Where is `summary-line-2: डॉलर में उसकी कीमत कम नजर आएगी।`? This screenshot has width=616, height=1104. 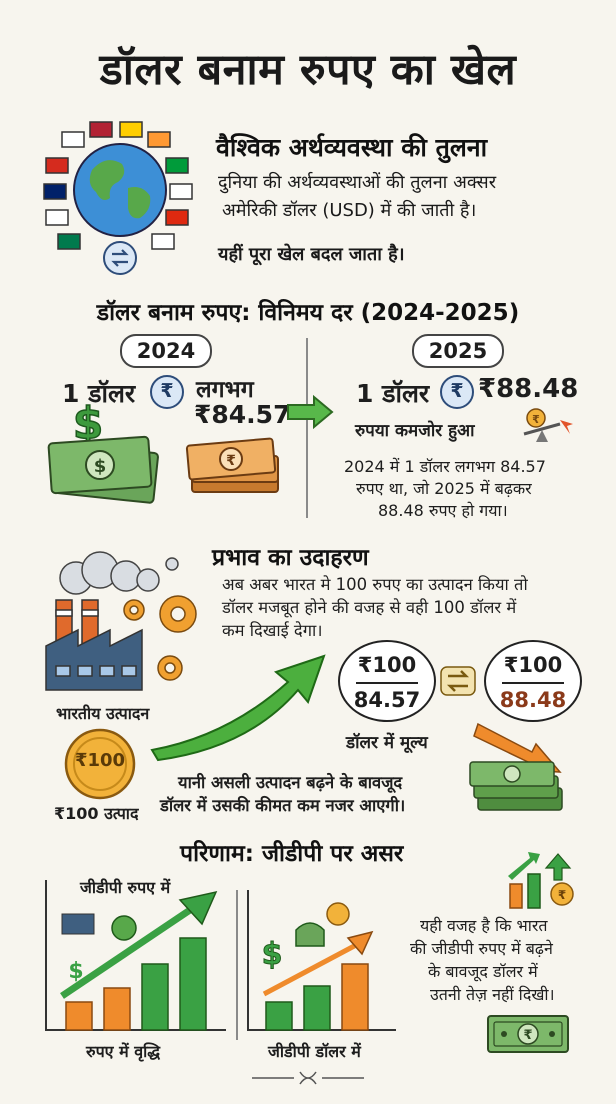 summary-line-2: डॉलर में उसकी कीमत कम नजर आएगी। is located at coordinates (283, 805).